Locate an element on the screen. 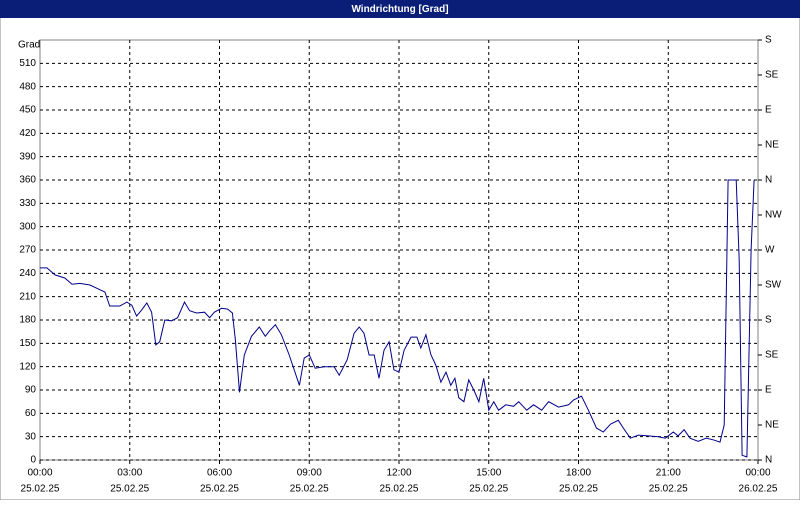  x-tick-label: 15:00 is located at coordinates (488, 473).